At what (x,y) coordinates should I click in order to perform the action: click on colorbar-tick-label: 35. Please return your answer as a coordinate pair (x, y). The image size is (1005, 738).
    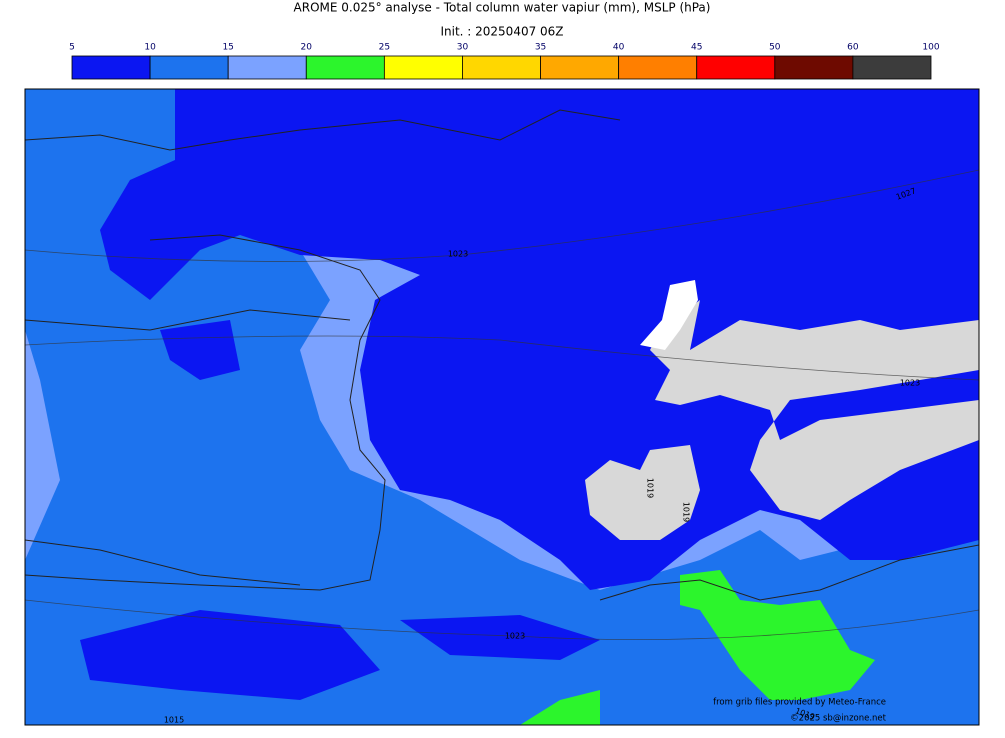
    Looking at the image, I should click on (540, 48).